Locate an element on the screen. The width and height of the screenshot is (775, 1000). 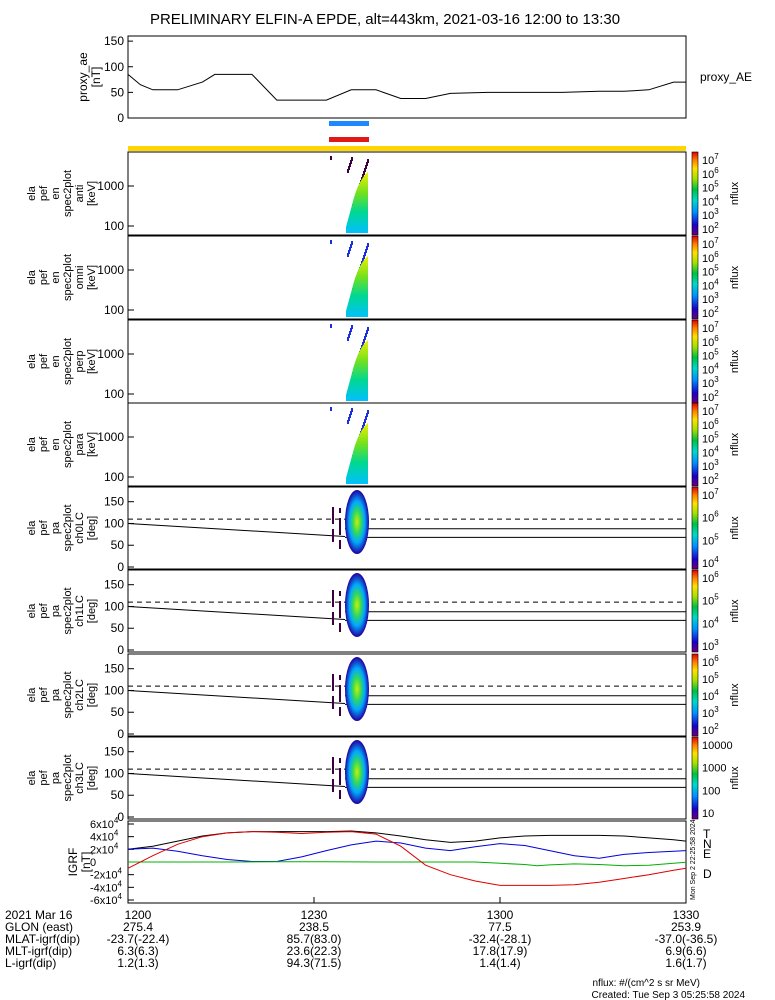
orbit-row-label: 2021 Mar 16 is located at coordinates (39, 915).